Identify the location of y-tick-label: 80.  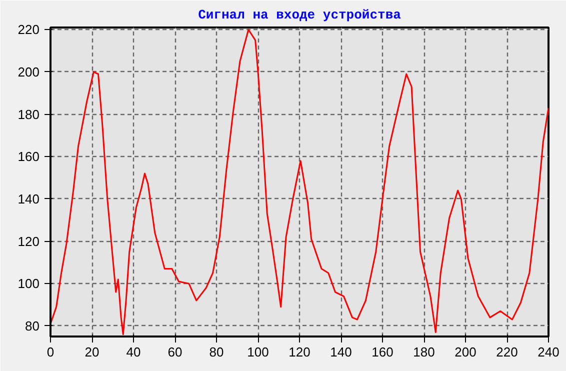
(32, 326).